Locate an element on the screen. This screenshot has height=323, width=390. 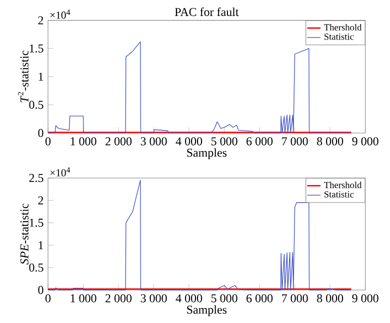
y-tick-label: 2.5 is located at coordinates (36, 178).